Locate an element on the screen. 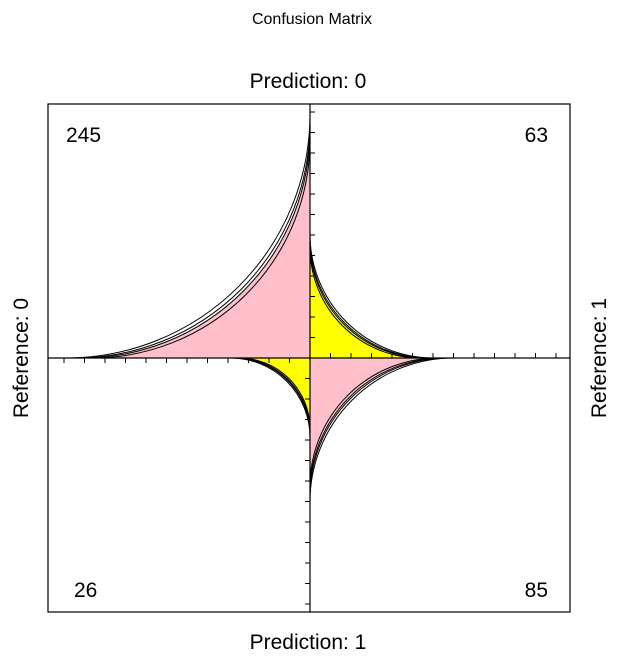 This screenshot has height=664, width=624. cell-count-pred1-ref1: 85 is located at coordinates (536, 590).